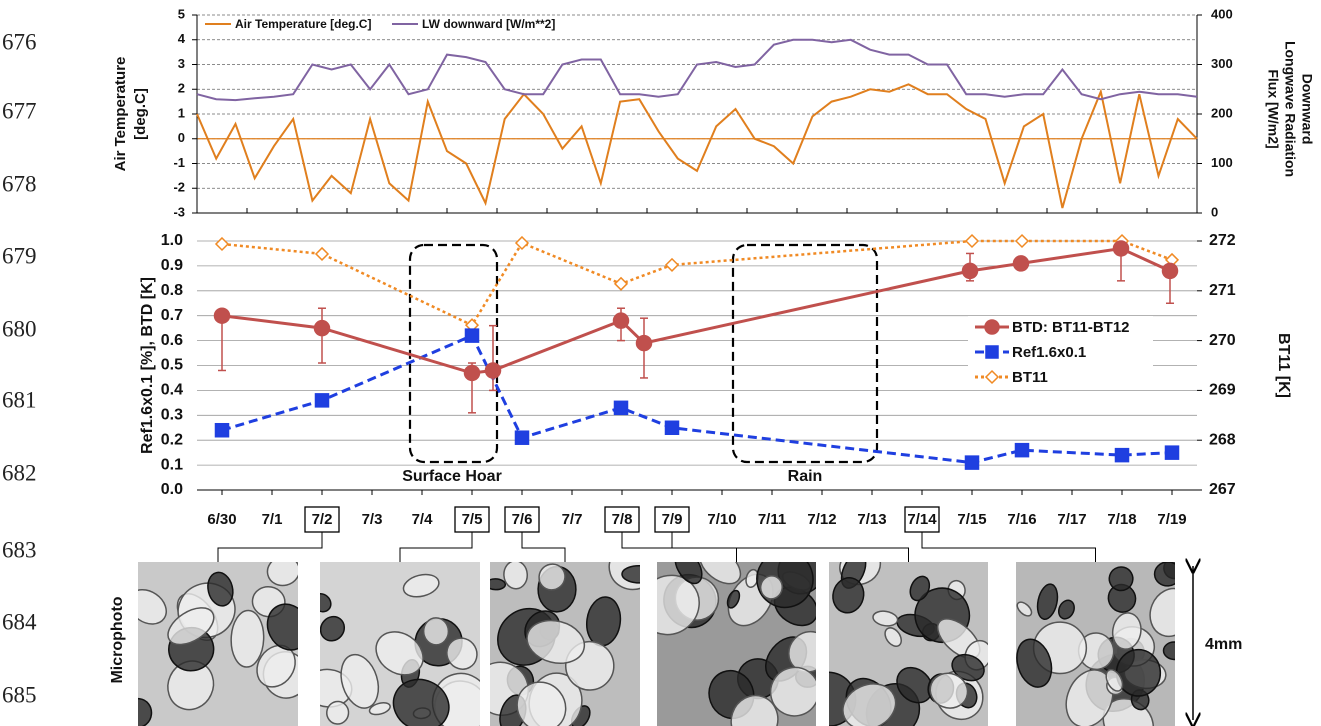  Describe the element at coordinates (871, 519) in the screenshot. I see `x-tick-label: 7/13` at that location.